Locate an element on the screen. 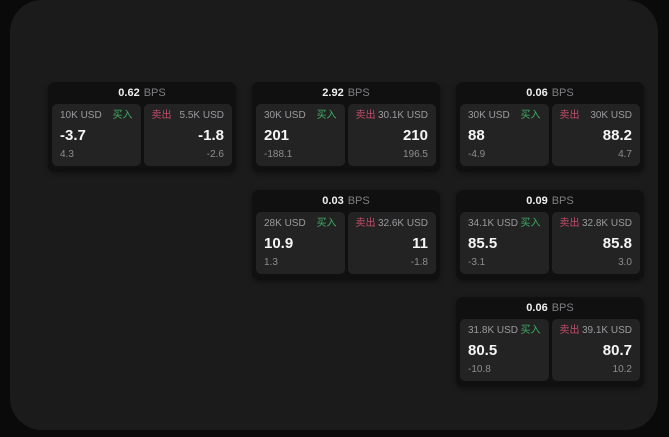  sell-tile: 卖出 32.8K USD 85.8 3.0 is located at coordinates (595, 243).